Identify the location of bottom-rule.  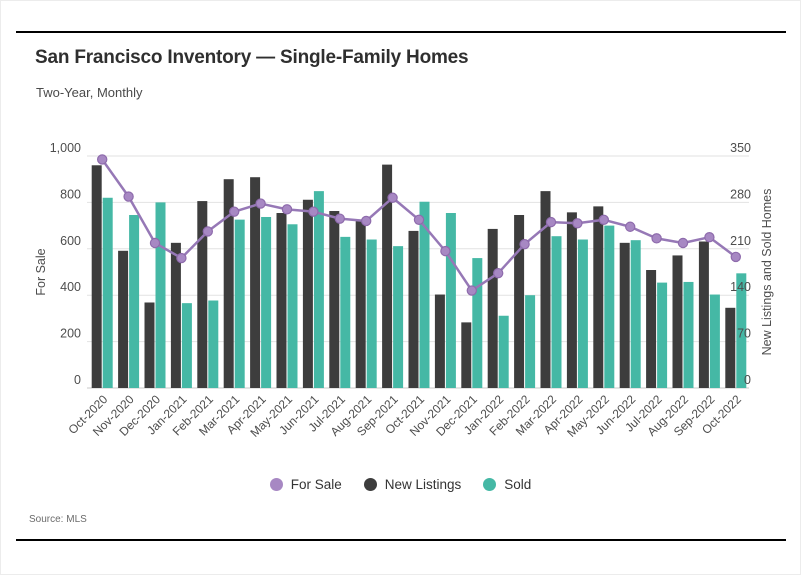
(401, 540).